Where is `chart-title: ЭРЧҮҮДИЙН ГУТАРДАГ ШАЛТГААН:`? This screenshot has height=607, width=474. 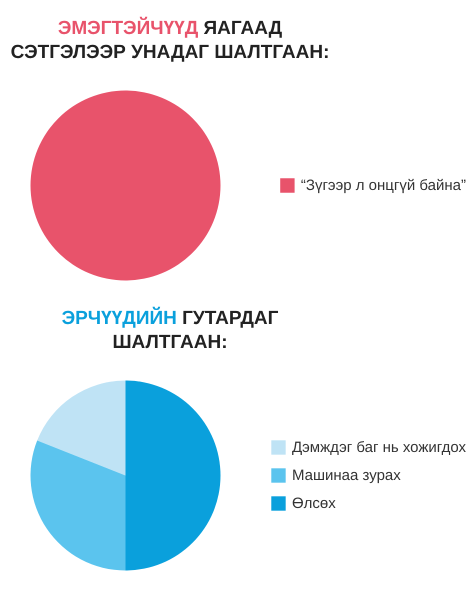 chart-title: ЭРЧҮҮДИЙН ГУТАРДАГ ШАЛТГААН: is located at coordinates (170, 331).